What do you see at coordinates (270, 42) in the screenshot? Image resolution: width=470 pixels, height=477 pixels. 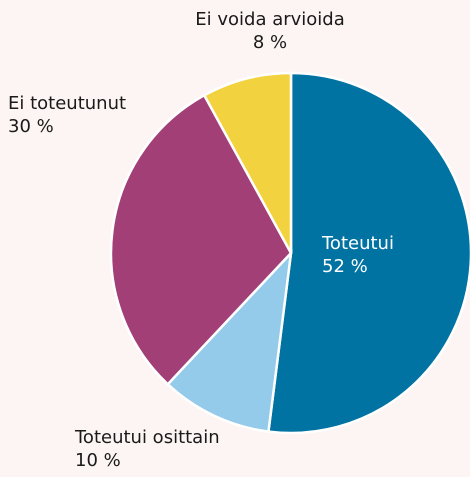 I see `value-label: 8 %` at bounding box center [270, 42].